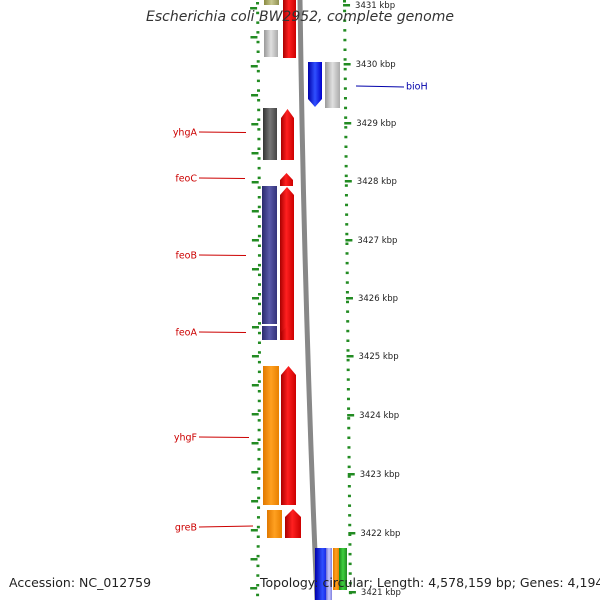 This screenshot has width=600, height=600. What do you see at coordinates (377, 182) in the screenshot?
I see `scale-label: 3428 kbp` at bounding box center [377, 182].